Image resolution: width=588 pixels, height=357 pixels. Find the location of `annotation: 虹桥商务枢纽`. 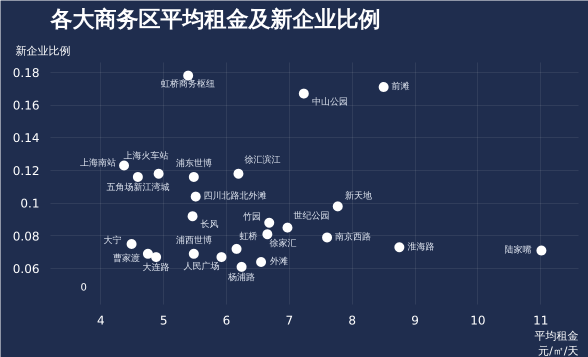

annotation: 虹桥商务枢纽 is located at coordinates (188, 84).